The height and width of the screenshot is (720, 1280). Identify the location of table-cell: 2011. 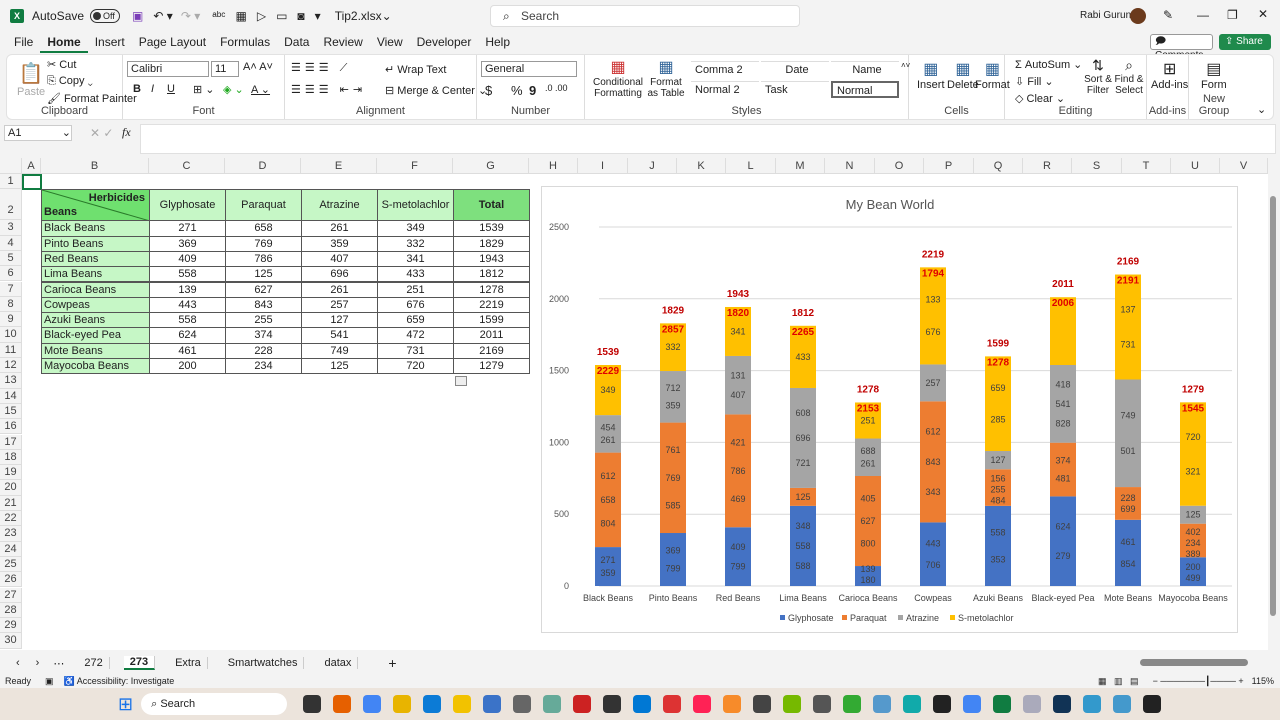
(491, 335).